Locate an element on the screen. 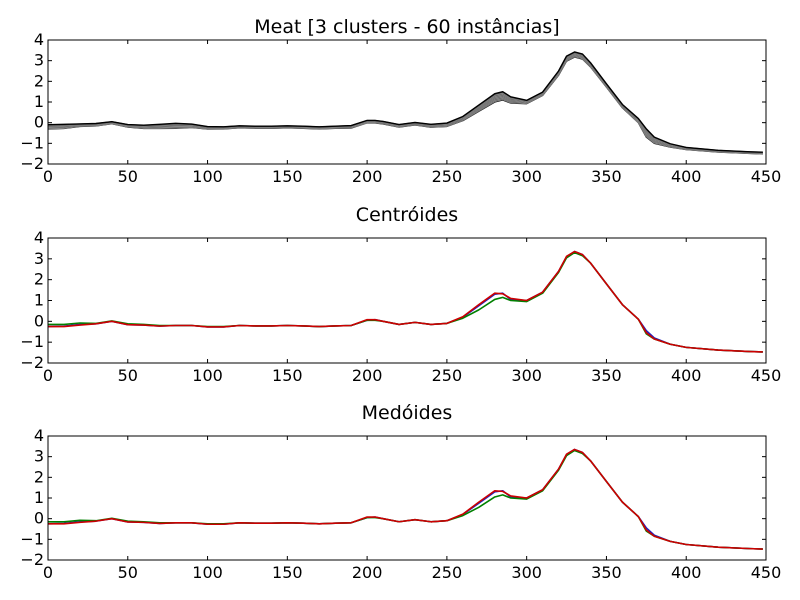 This screenshot has width=800, height=600. chart-title: Meat [3 clusters - 60 instâncias] is located at coordinates (406, 27).